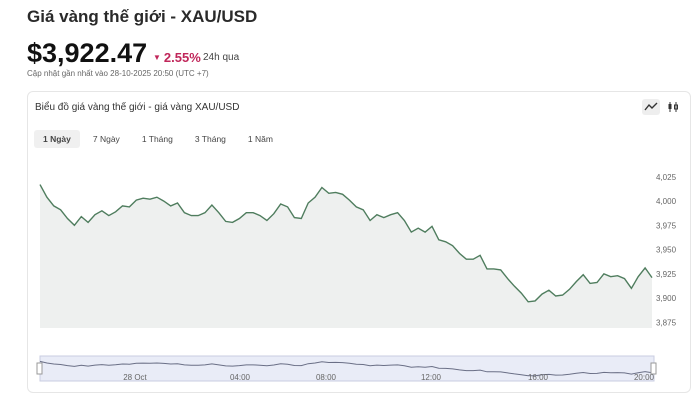 The image size is (700, 400). What do you see at coordinates (87, 53) in the screenshot?
I see `price: $3,922.47` at bounding box center [87, 53].